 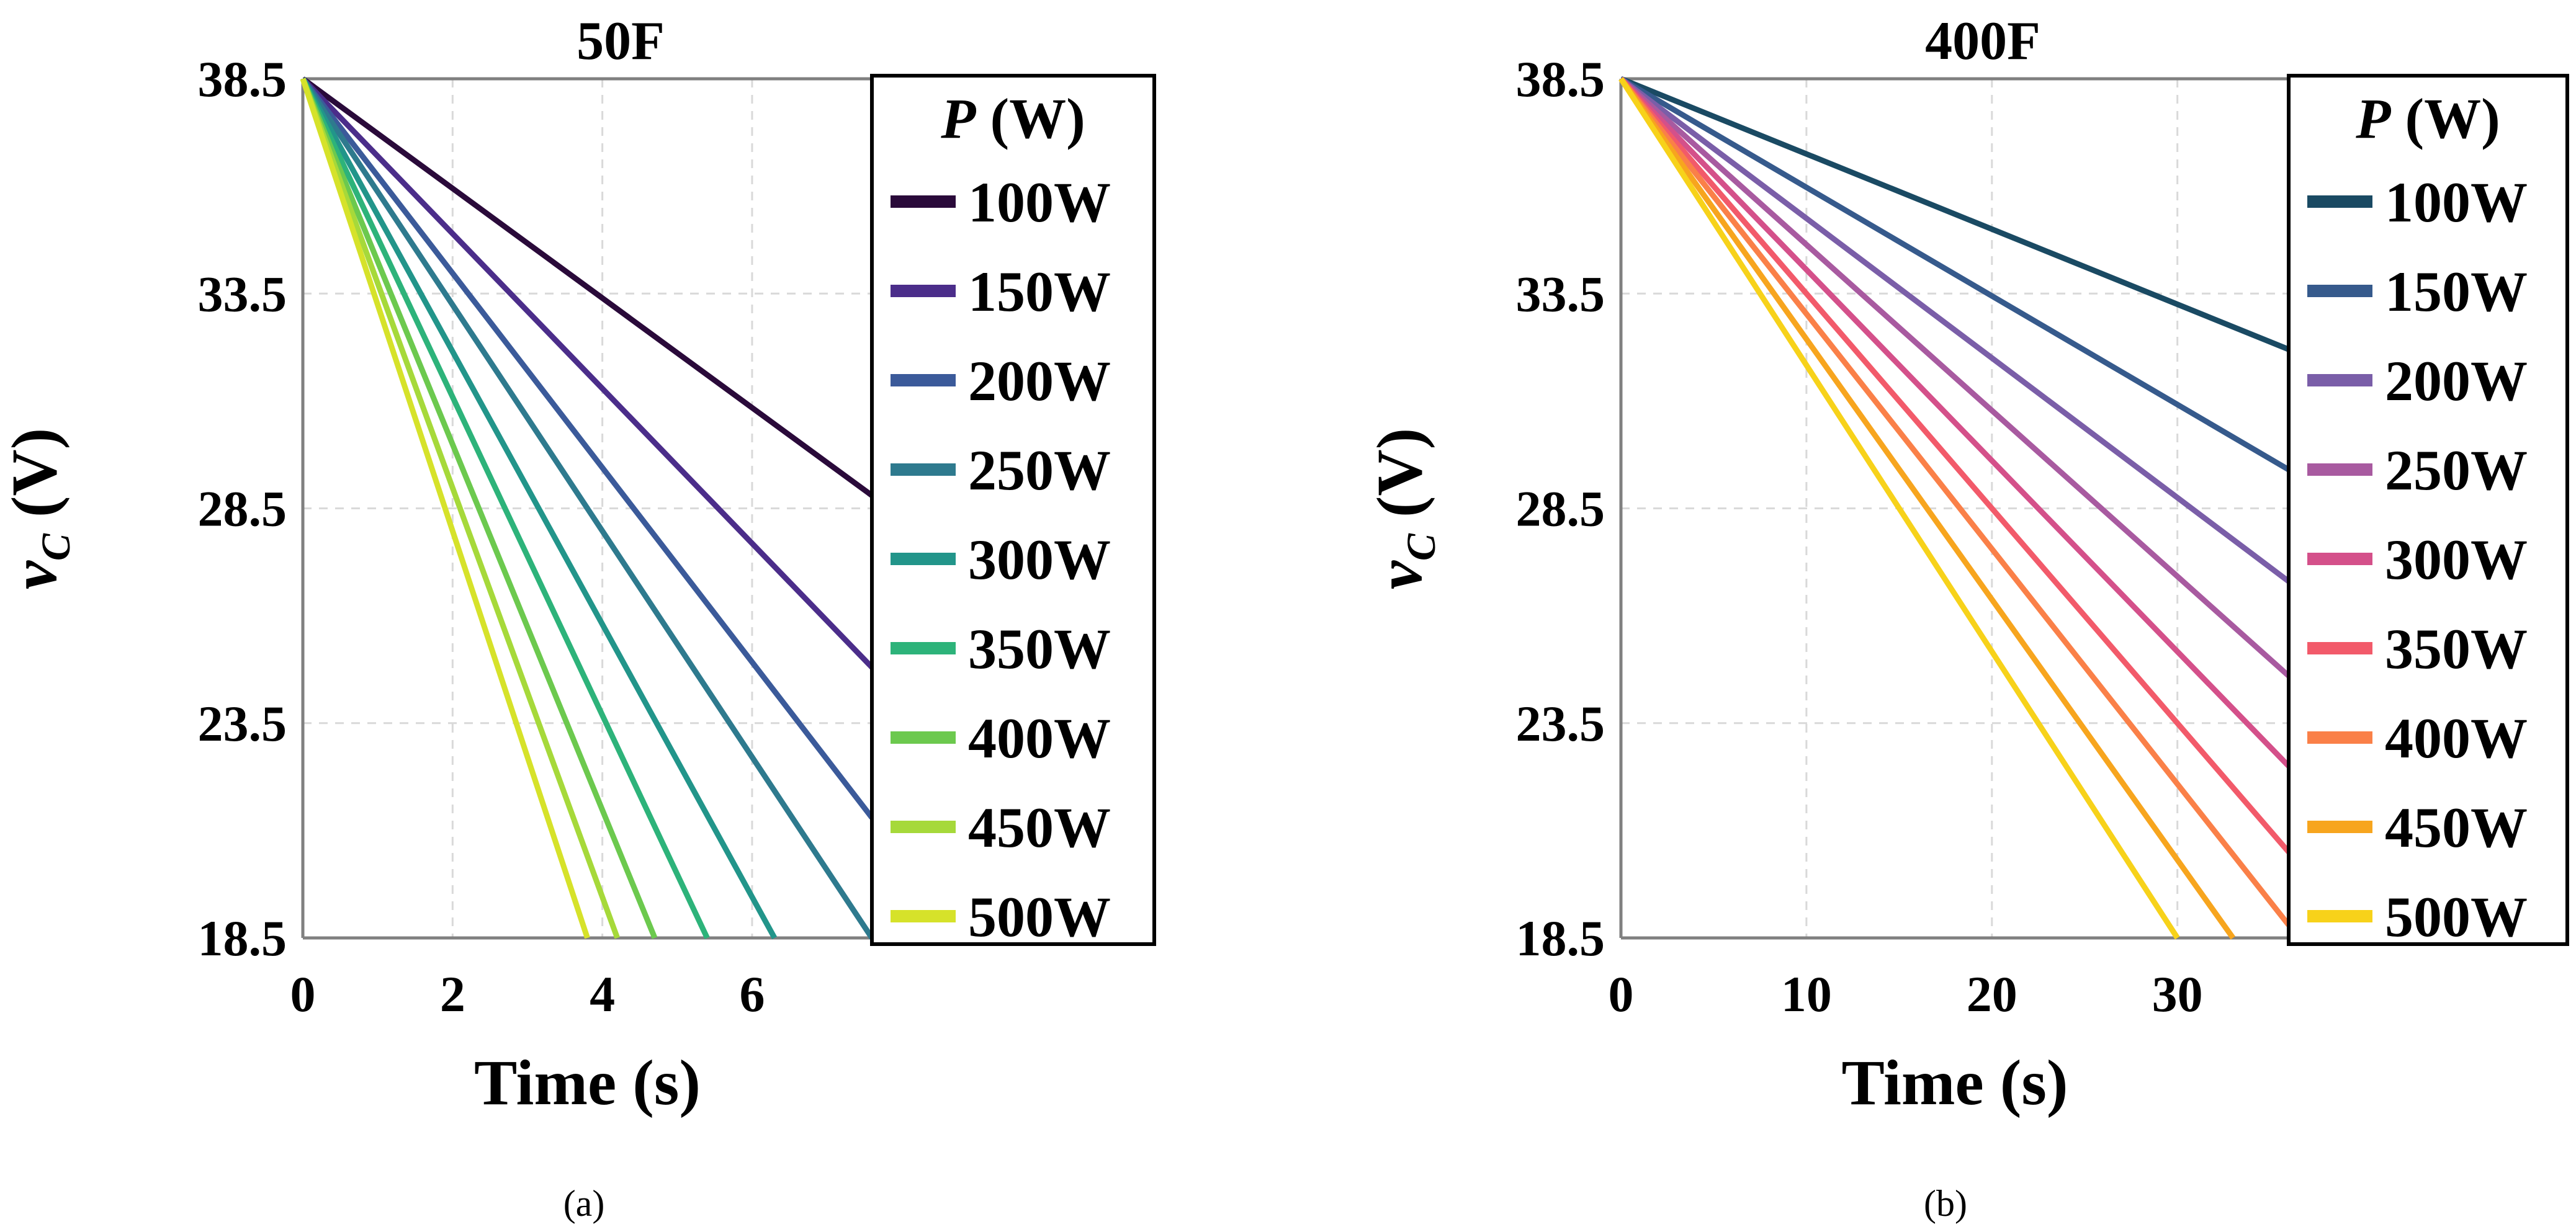 What do you see at coordinates (527, 994) in the screenshot?
I see `x-tick-labels: 0 2 4 6` at bounding box center [527, 994].